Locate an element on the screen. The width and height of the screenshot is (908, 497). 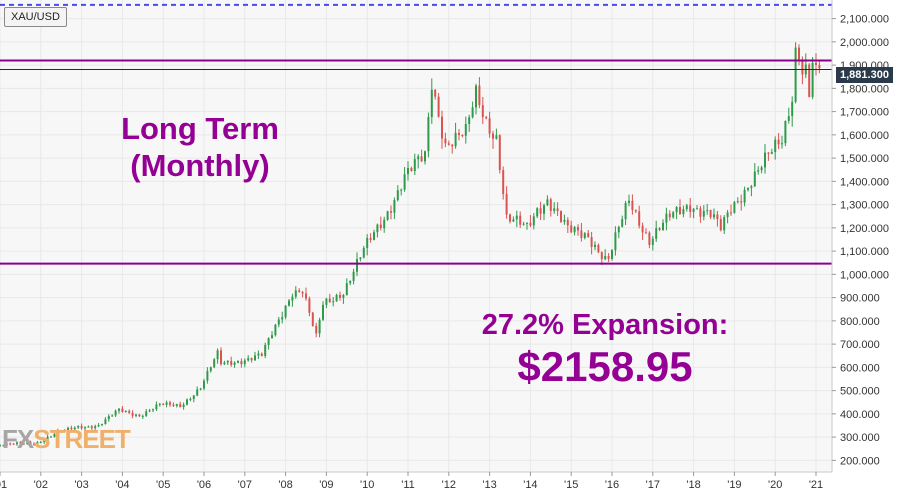
y-tick-label: 2,000.000 is located at coordinates (864, 43).